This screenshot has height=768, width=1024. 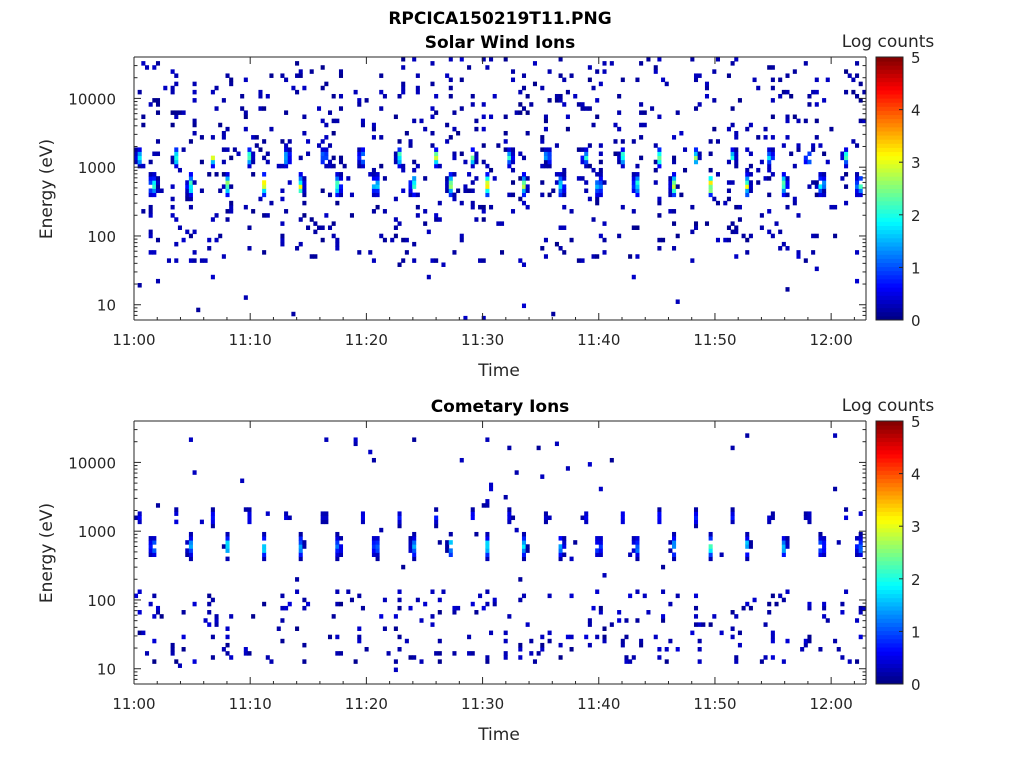 What do you see at coordinates (500, 407) in the screenshot?
I see `panel-title: Cometary Ions` at bounding box center [500, 407].